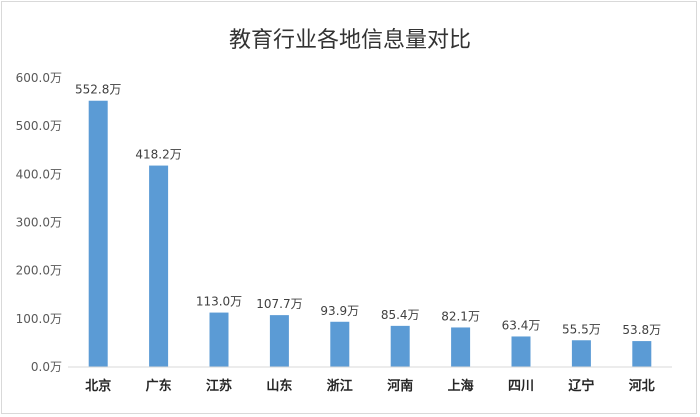 The image size is (700, 417). What do you see at coordinates (400, 315) in the screenshot?
I see `data-label: 85.4万` at bounding box center [400, 315].